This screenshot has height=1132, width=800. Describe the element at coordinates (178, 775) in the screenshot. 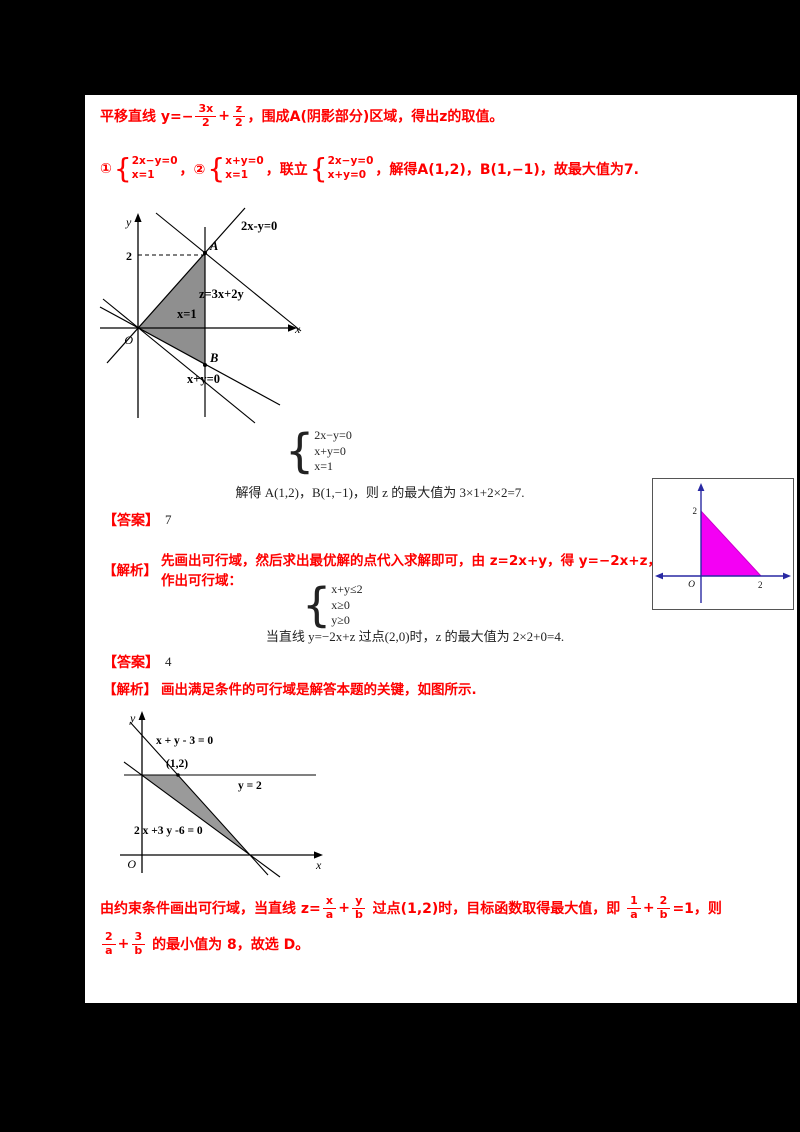

I see `point-1-2-dot` at that location.